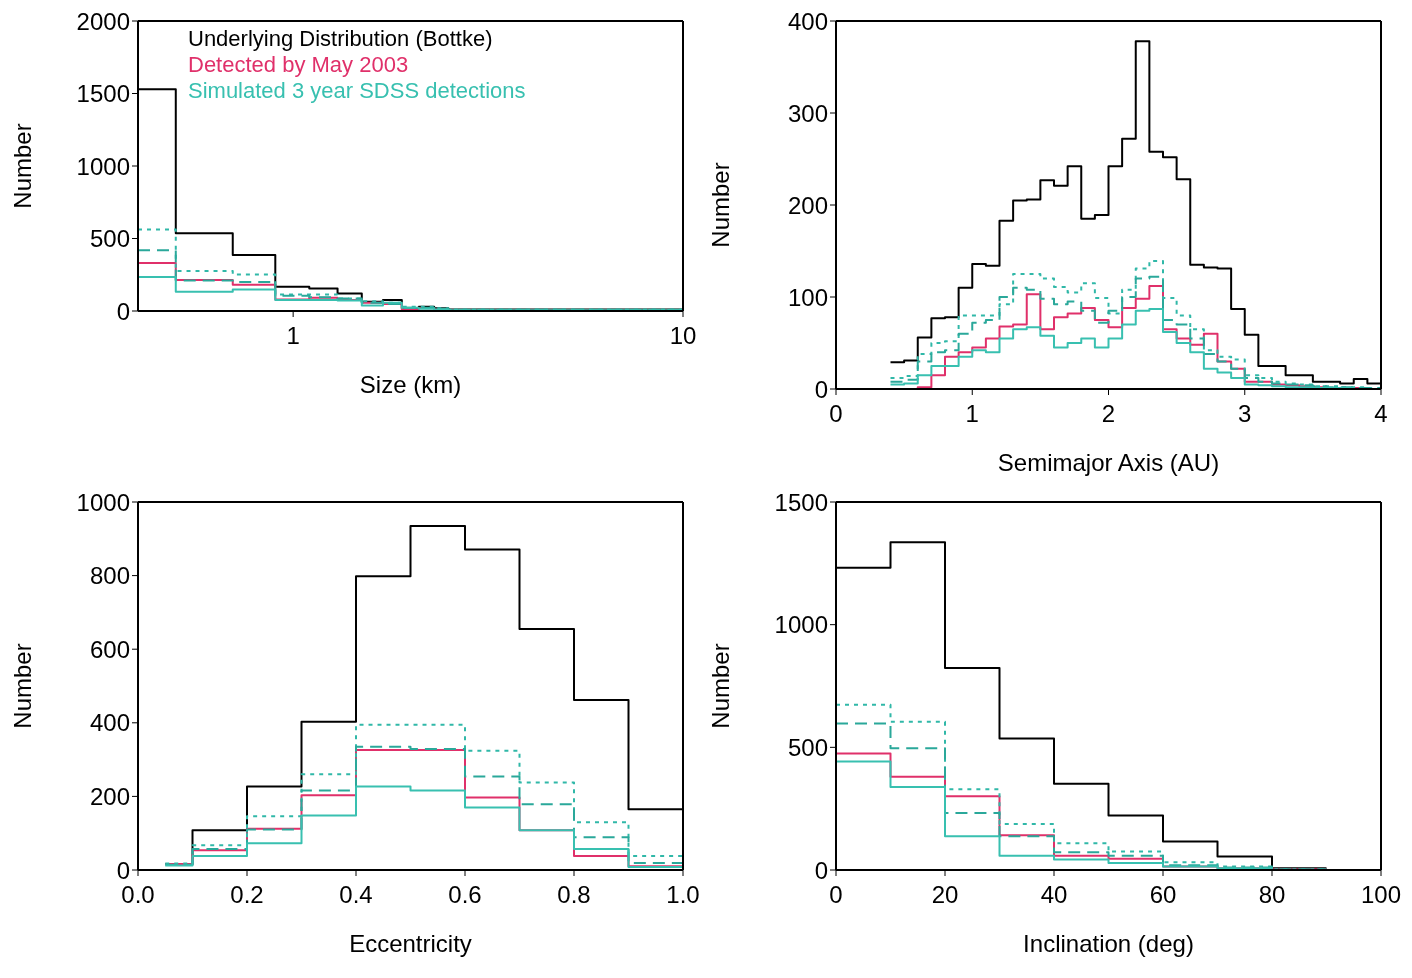 The height and width of the screenshot is (978, 1412). Describe the element at coordinates (410, 943) in the screenshot. I see `x-axis-title: Eccentricity` at that location.